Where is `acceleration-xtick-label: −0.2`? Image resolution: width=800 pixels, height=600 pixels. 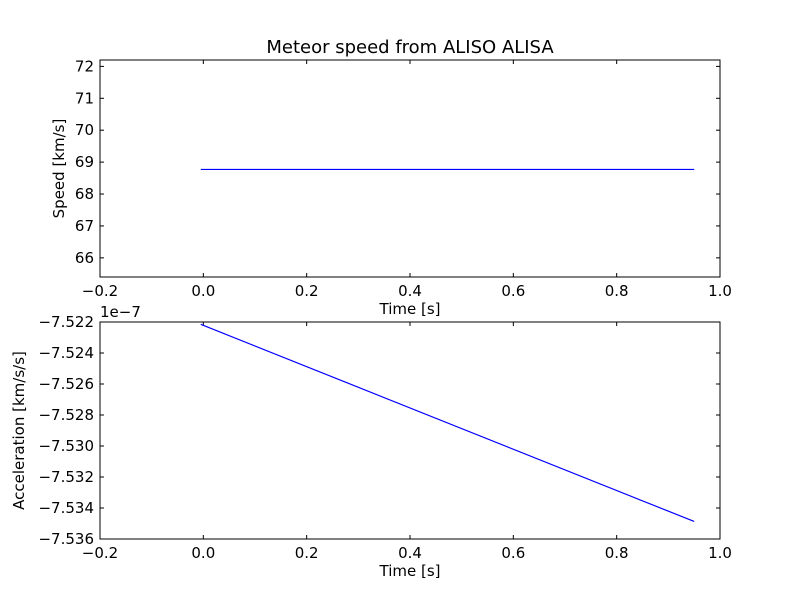 acceleration-xtick-label: −0.2 is located at coordinates (100, 553).